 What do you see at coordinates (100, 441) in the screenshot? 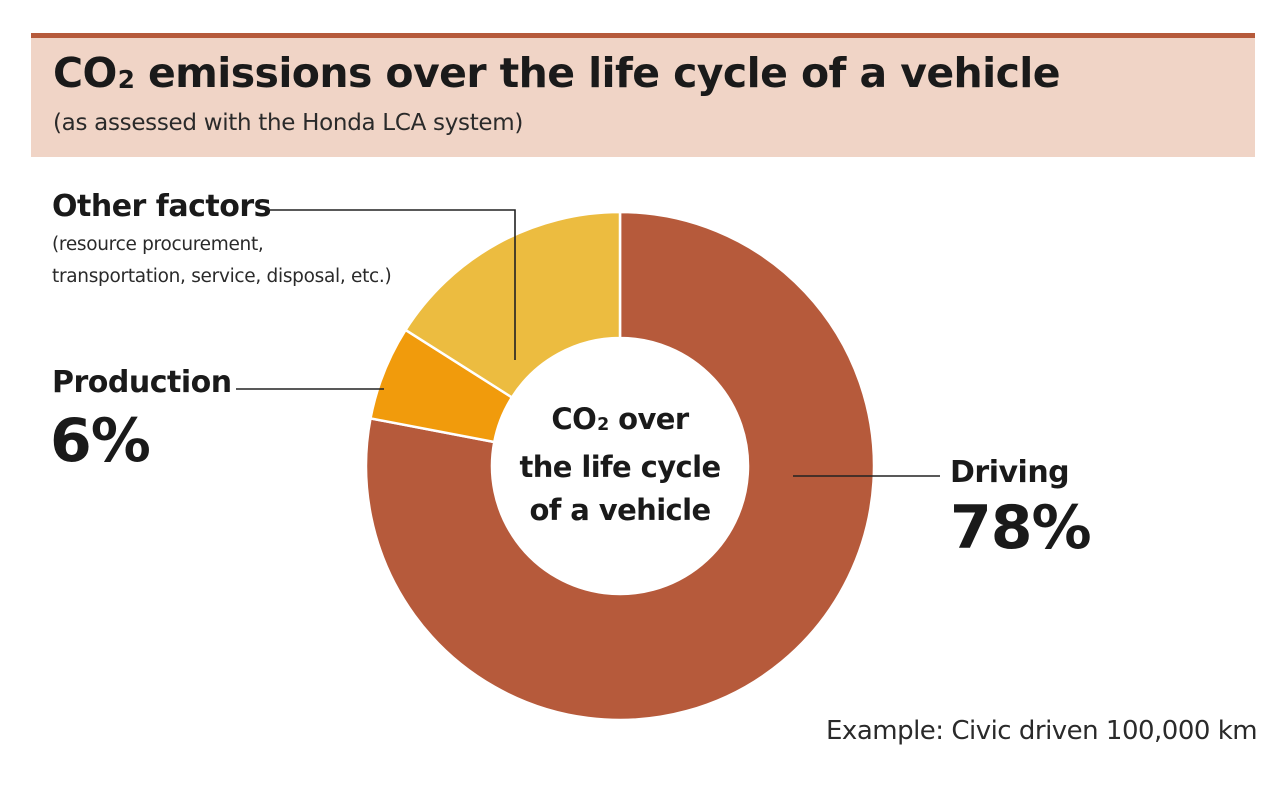
I see `slice-percent-production: 6%` at bounding box center [100, 441].